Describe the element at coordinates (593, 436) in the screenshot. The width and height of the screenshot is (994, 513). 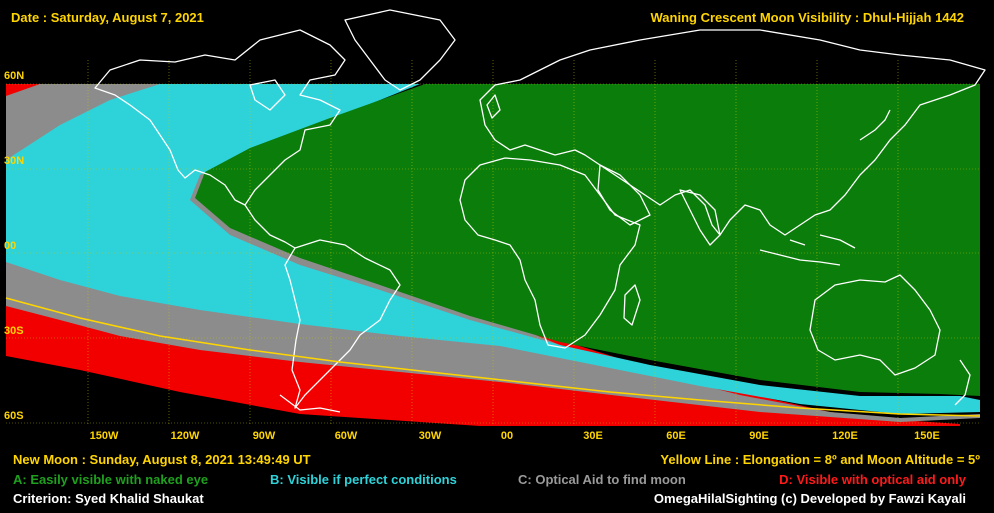
I see `lon-label-30e: 30E` at that location.